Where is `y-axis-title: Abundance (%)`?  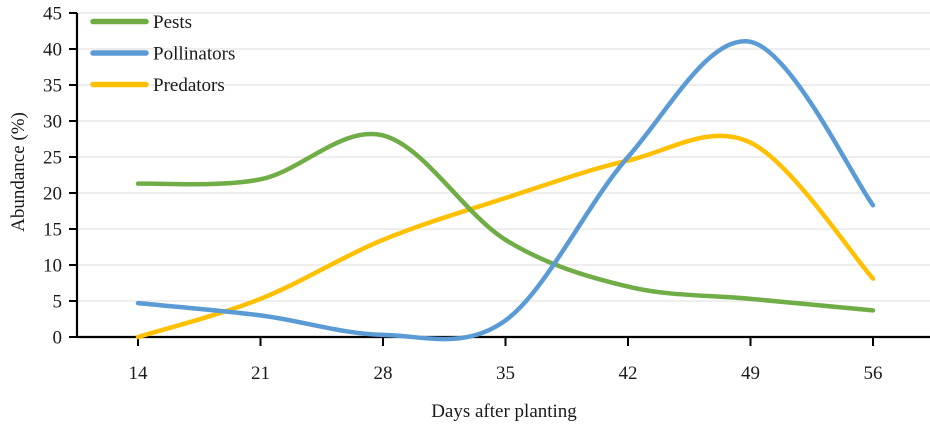 y-axis-title: Abundance (%) is located at coordinates (18, 172).